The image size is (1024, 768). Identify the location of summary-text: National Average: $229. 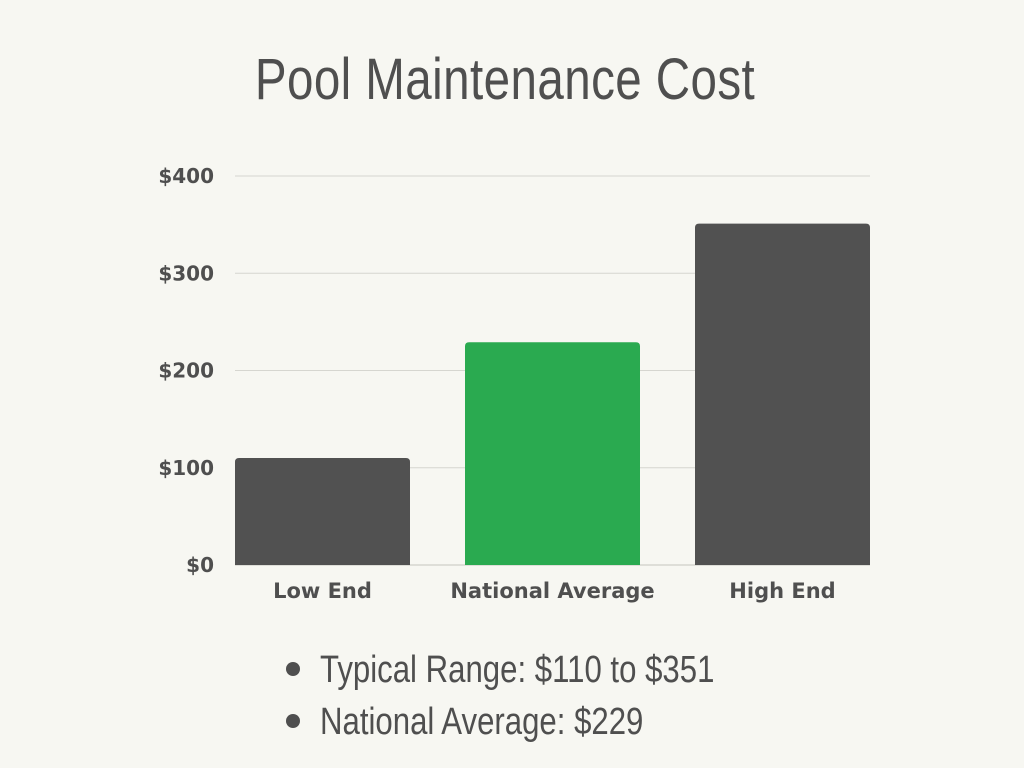
(482, 722).